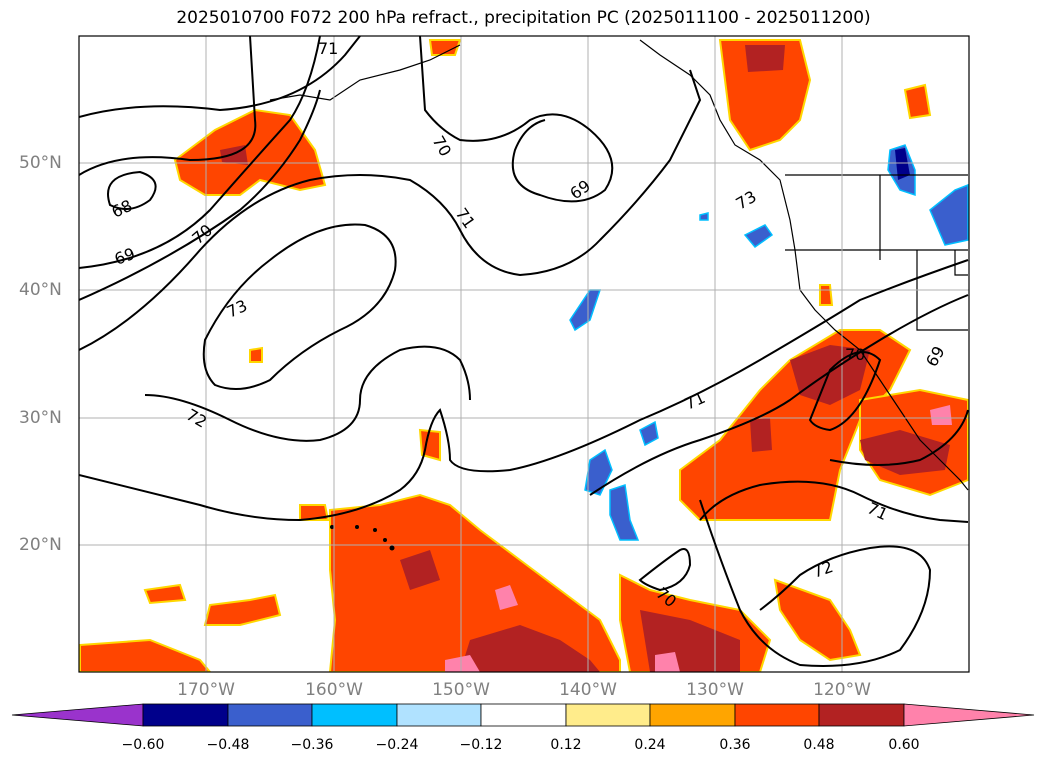 The height and width of the screenshot is (765, 1047). Describe the element at coordinates (40, 163) in the screenshot. I see `lat-label: 50°N` at that location.